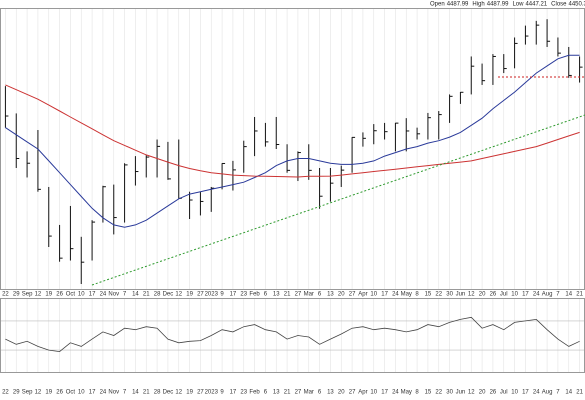 Image resolution: width=585 pixels, height=400 pixels. What do you see at coordinates (16, 393) in the screenshot?
I see `x-tick-label: 29` at bounding box center [16, 393].